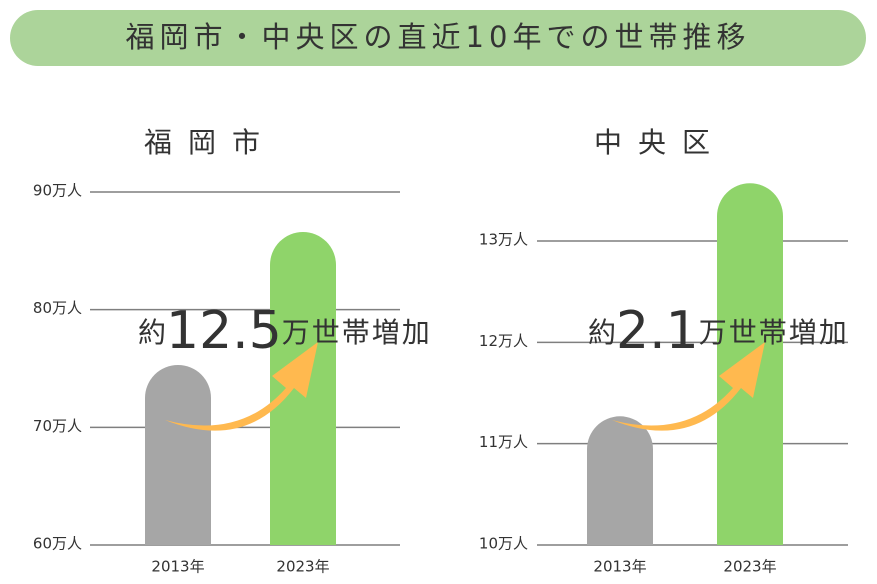 The width and height of the screenshot is (877, 584). What do you see at coordinates (57, 308) in the screenshot?
I see `y-tick-label: 80万人` at bounding box center [57, 308].